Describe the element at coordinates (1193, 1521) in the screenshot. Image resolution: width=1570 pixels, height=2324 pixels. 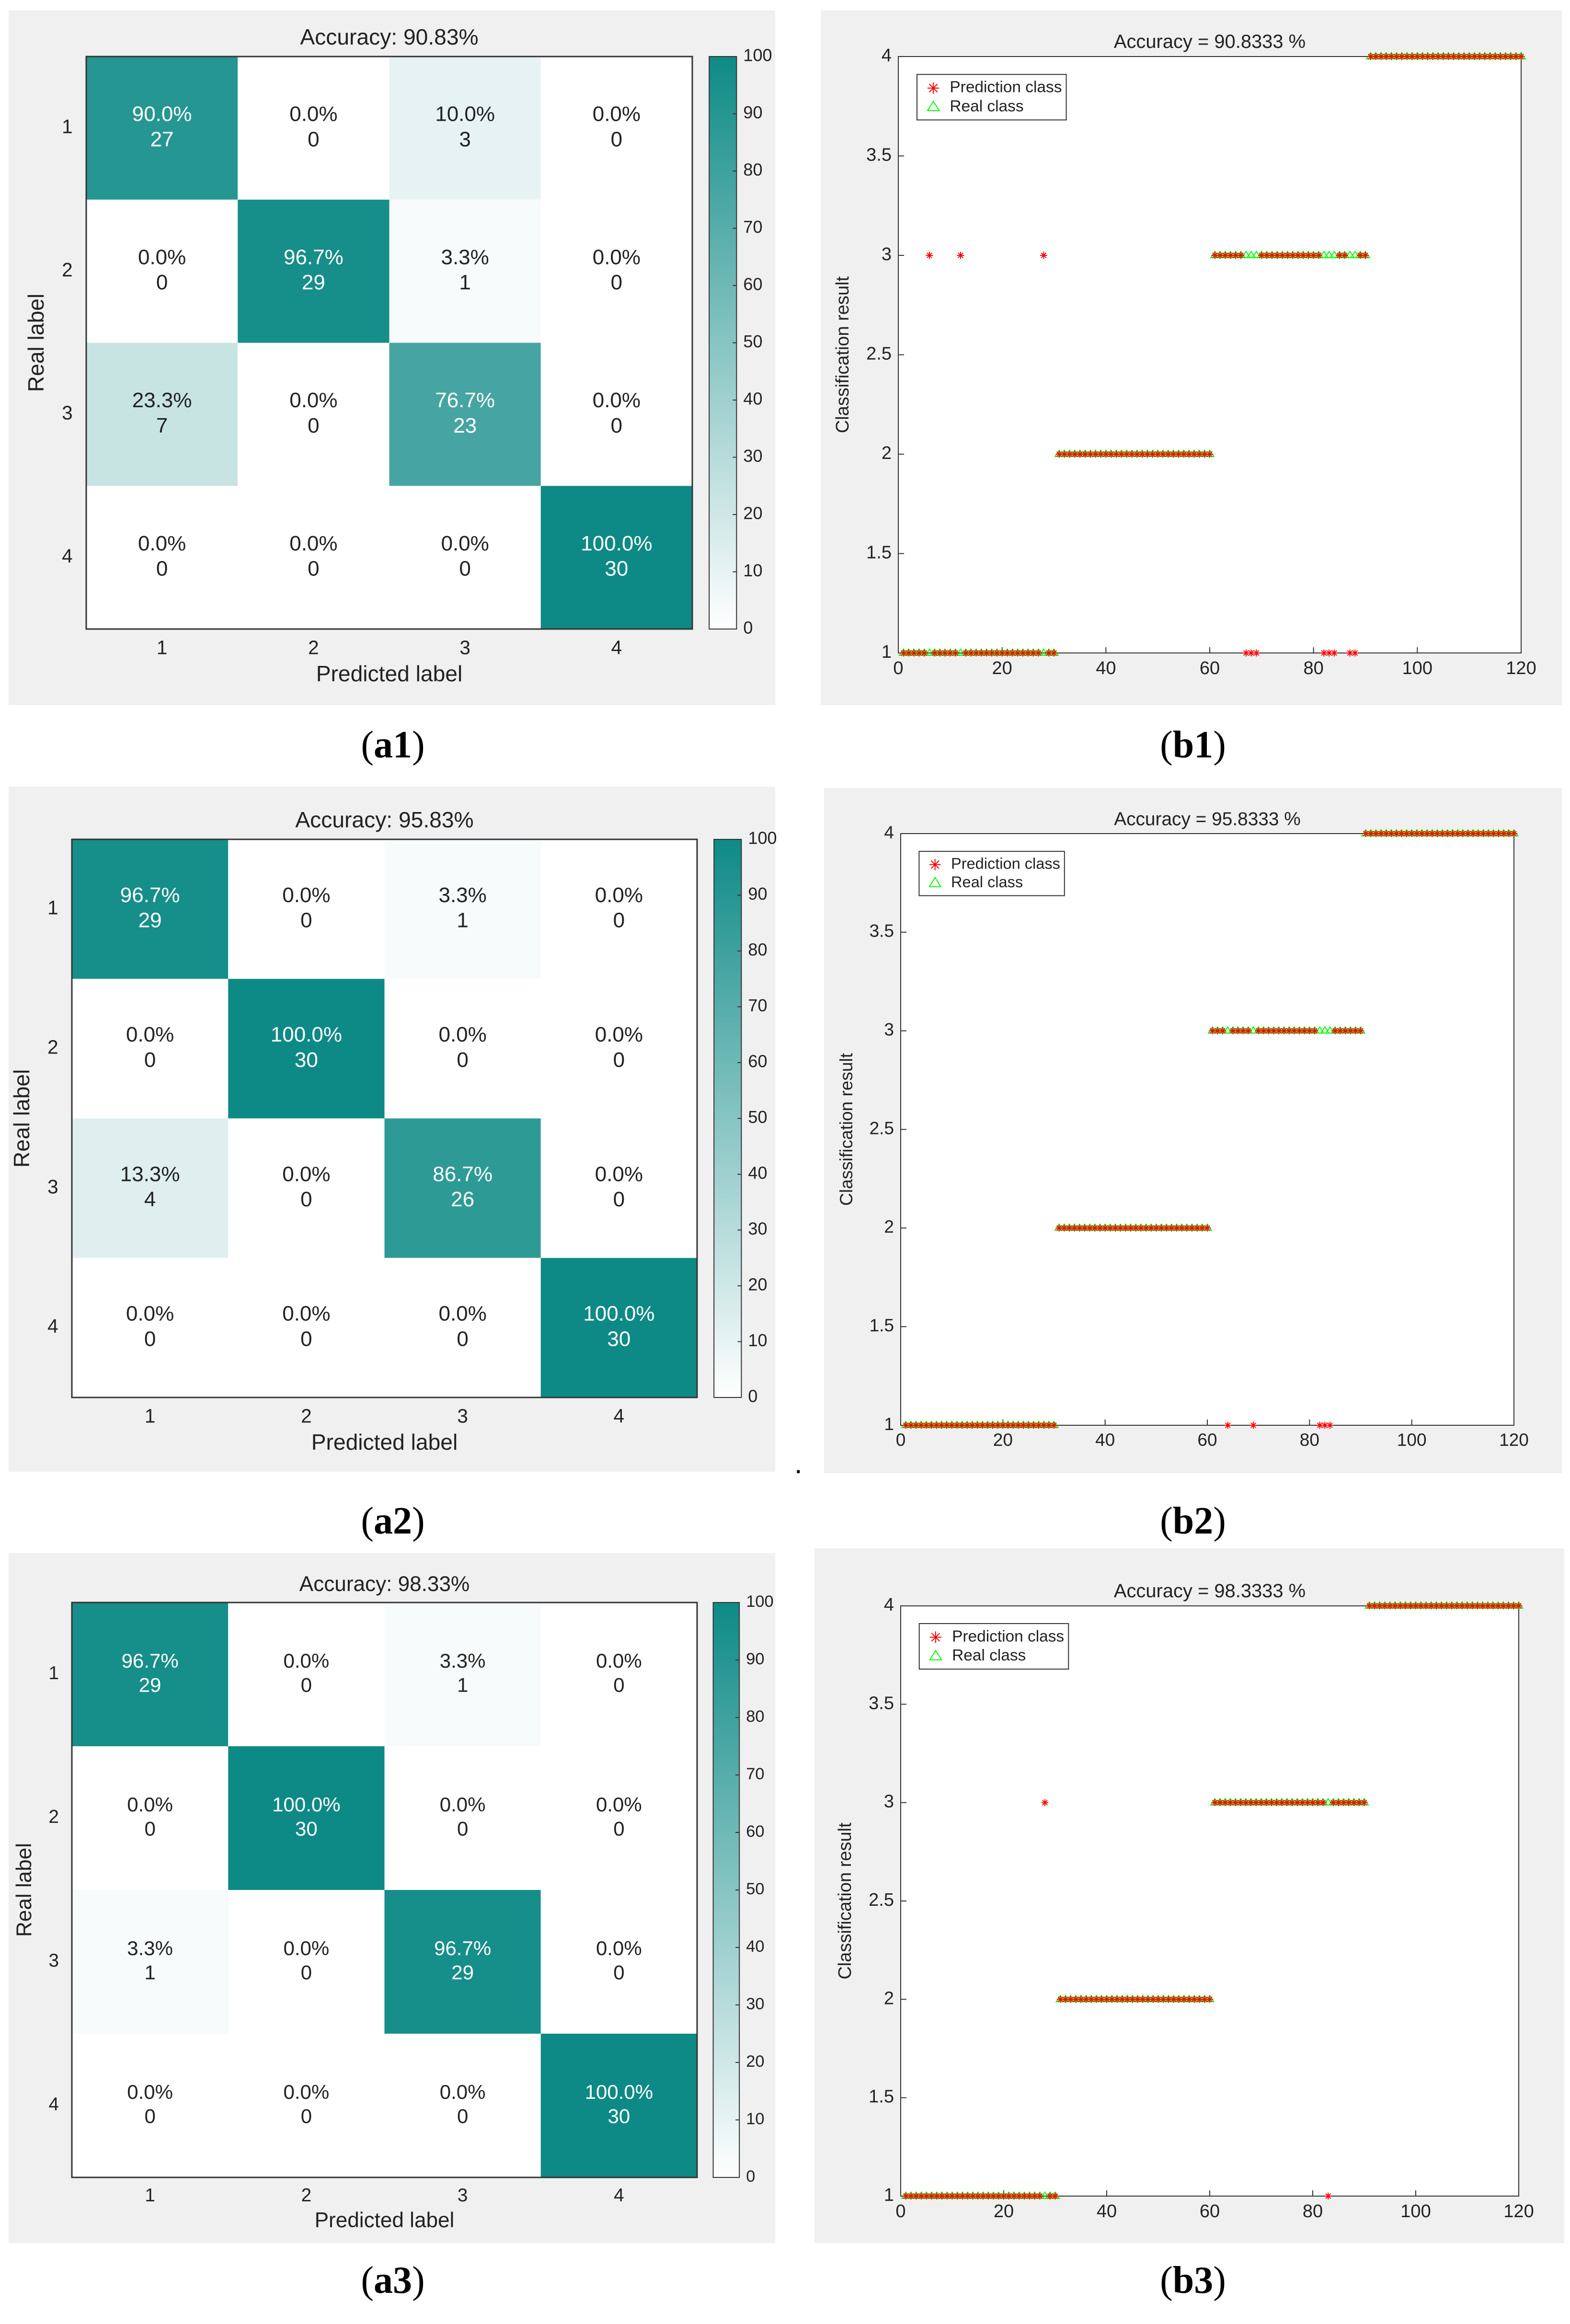
I see `caption-b2: (b2)` at that location.